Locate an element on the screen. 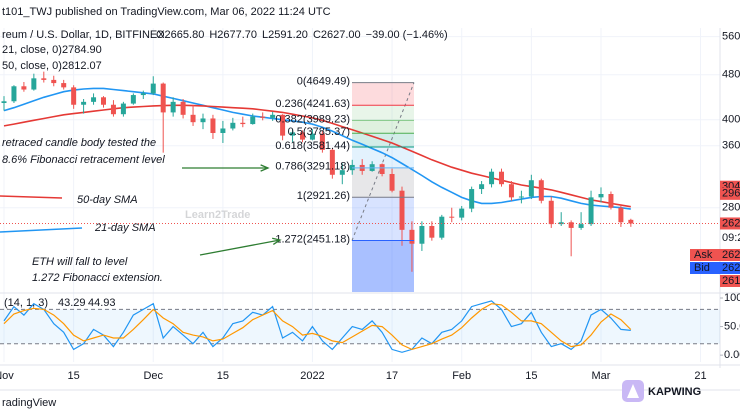 The width and height of the screenshot is (740, 416). stoch-legend-value: 43.29 is located at coordinates (72, 303).